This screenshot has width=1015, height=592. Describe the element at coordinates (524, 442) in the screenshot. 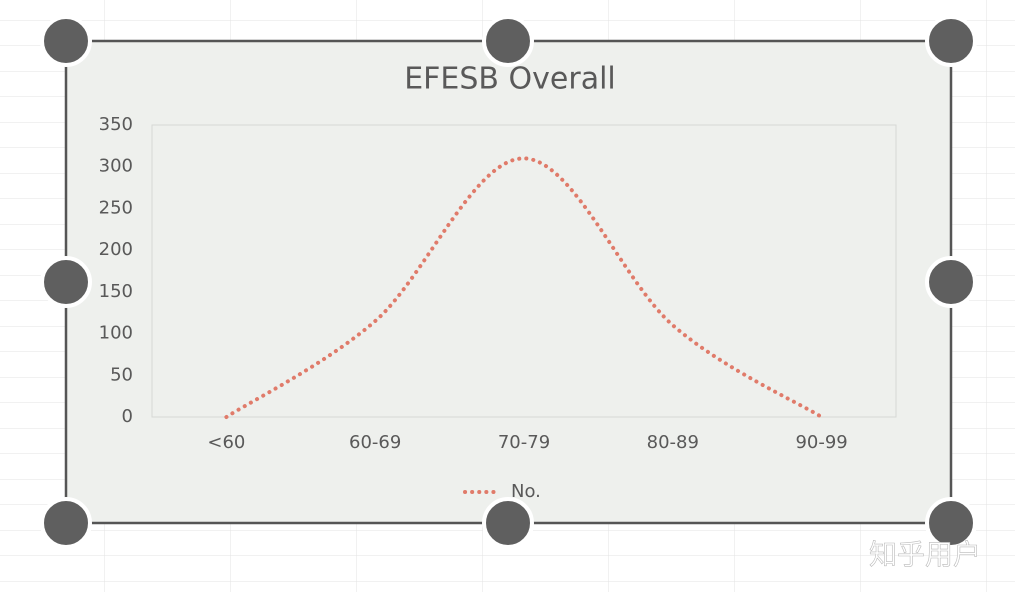

I see `x-tick-label: 70-79` at that location.